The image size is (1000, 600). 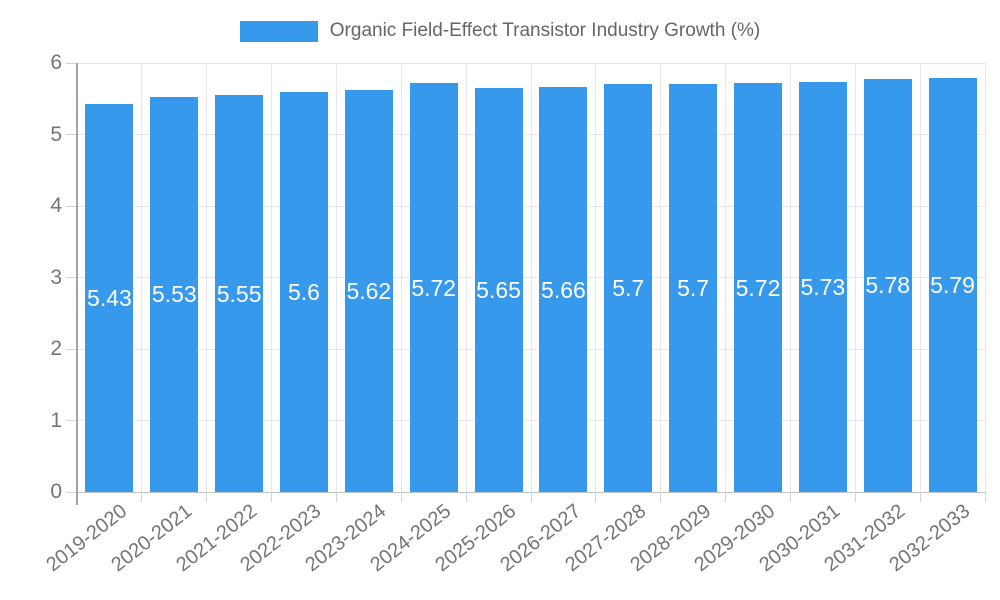 I want to click on bar-value-label: 5.62, so click(x=369, y=291).